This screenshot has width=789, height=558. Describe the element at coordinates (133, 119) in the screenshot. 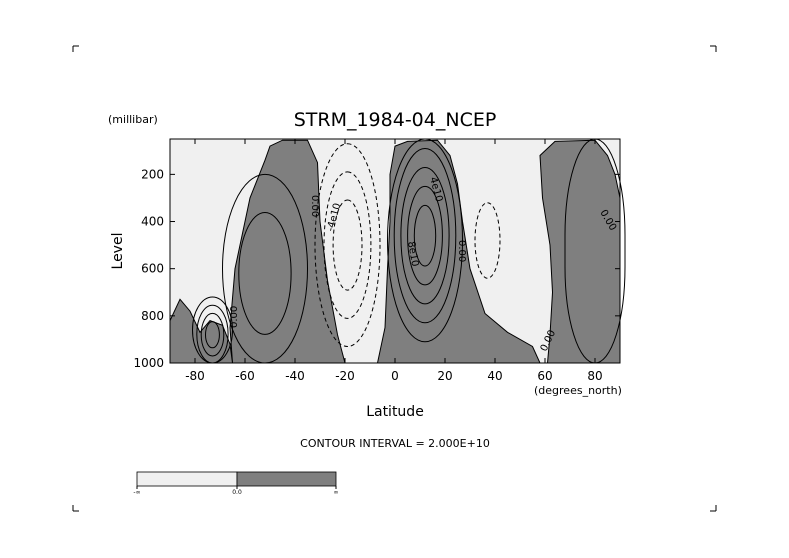

I see `y-unit-label: (millibar)` at that location.